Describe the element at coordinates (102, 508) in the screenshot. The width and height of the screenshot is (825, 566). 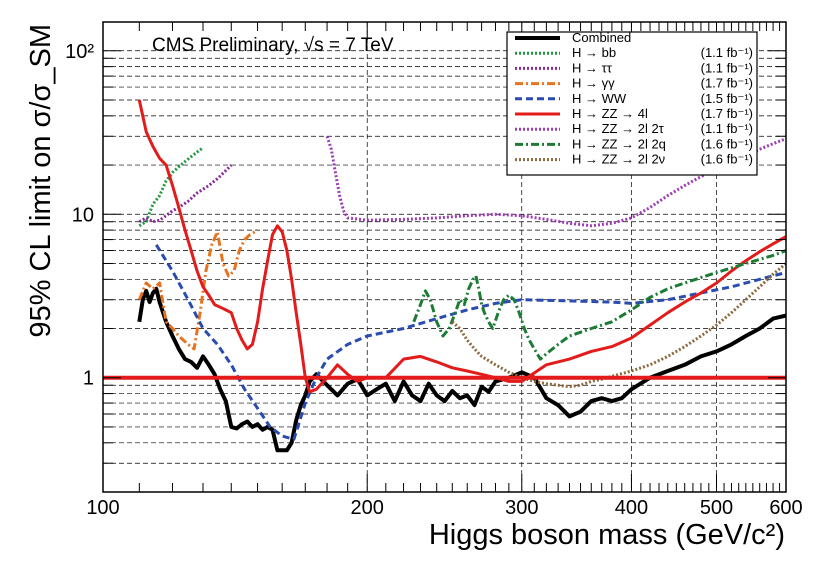
I see `x-tick-label: 100` at that location.